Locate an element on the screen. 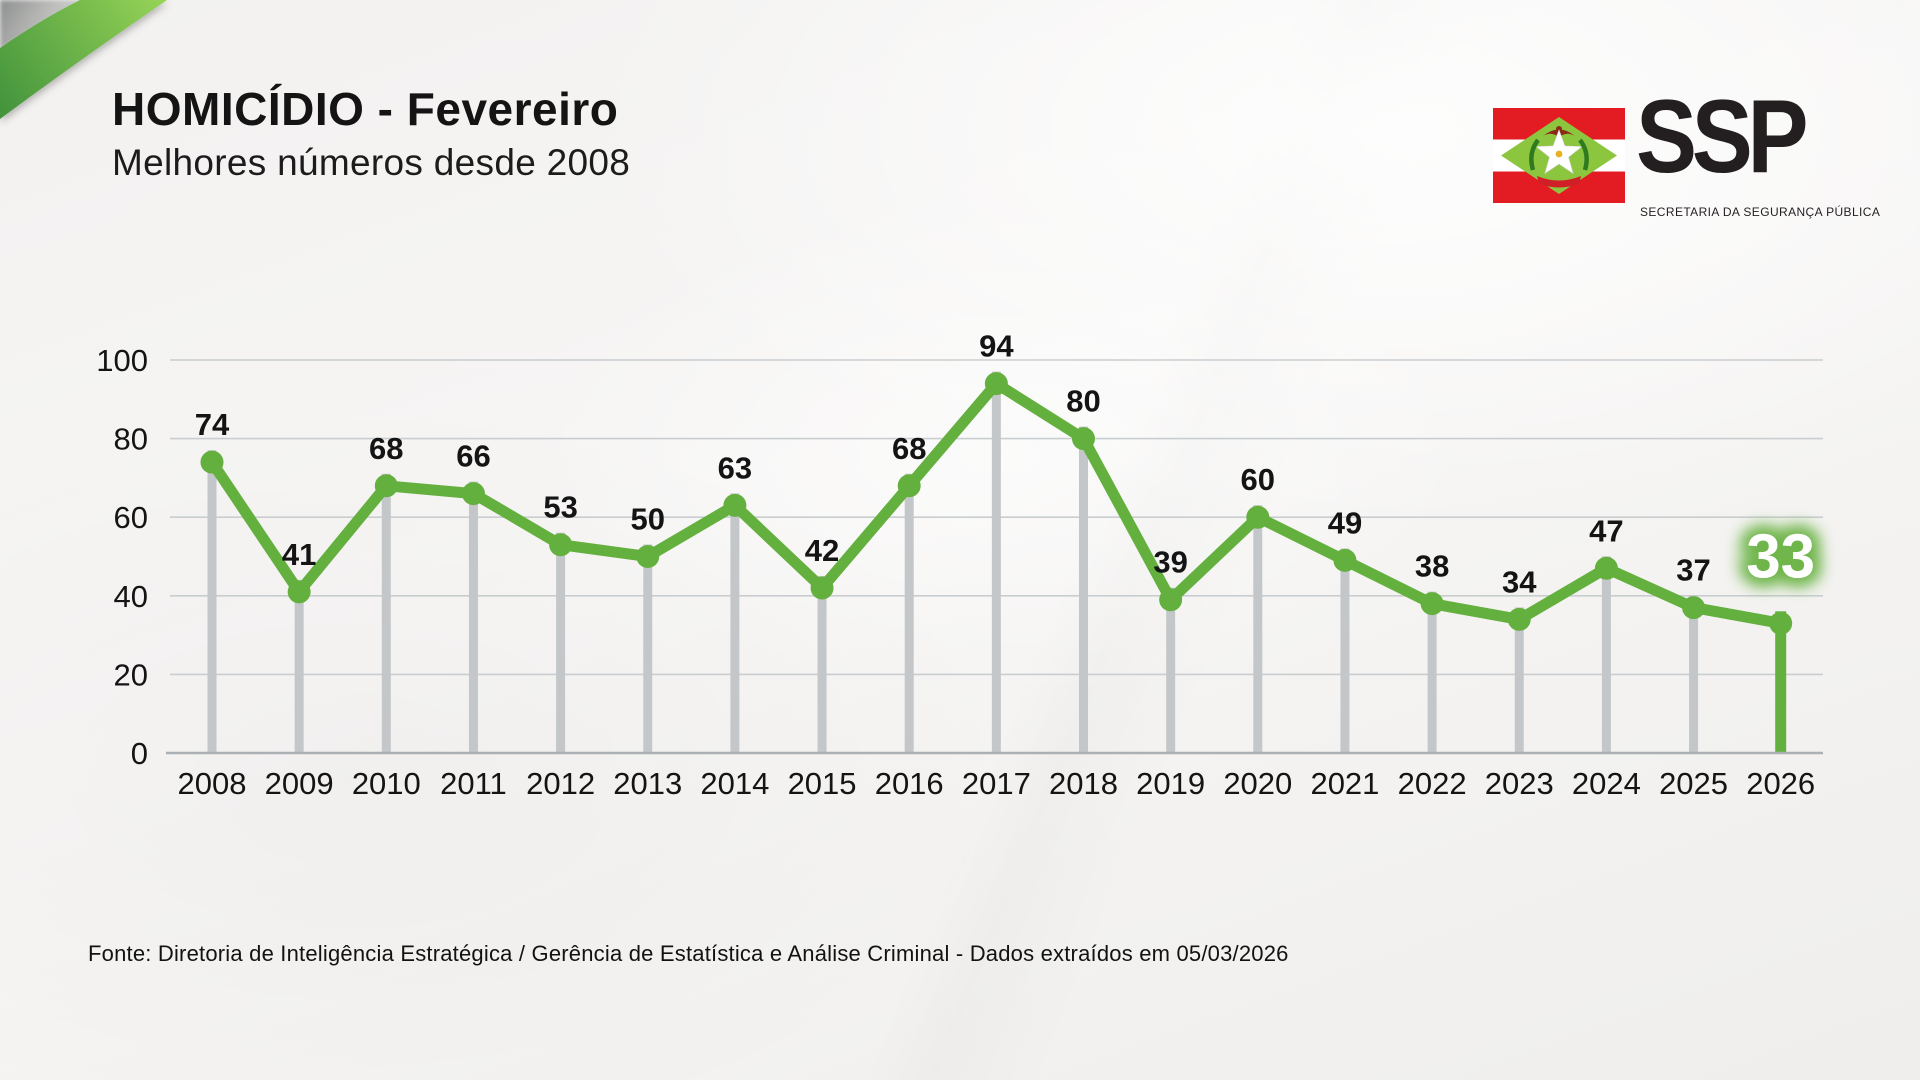  data-point-2015 is located at coordinates (822, 588).